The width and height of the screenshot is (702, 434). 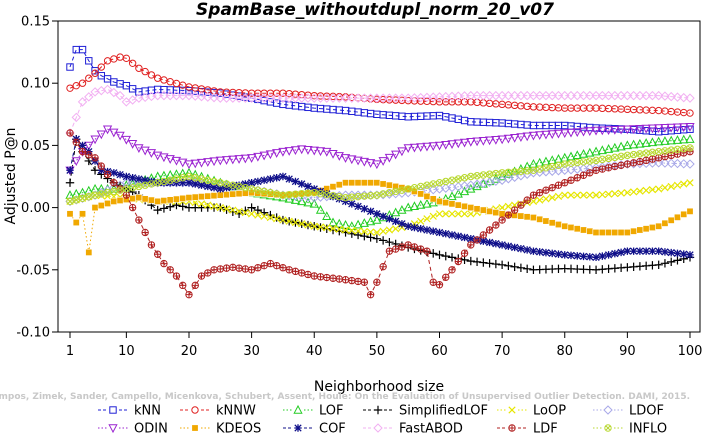 What do you see at coordinates (380, 174) in the screenshot?
I see `series-inflo` at bounding box center [380, 174].